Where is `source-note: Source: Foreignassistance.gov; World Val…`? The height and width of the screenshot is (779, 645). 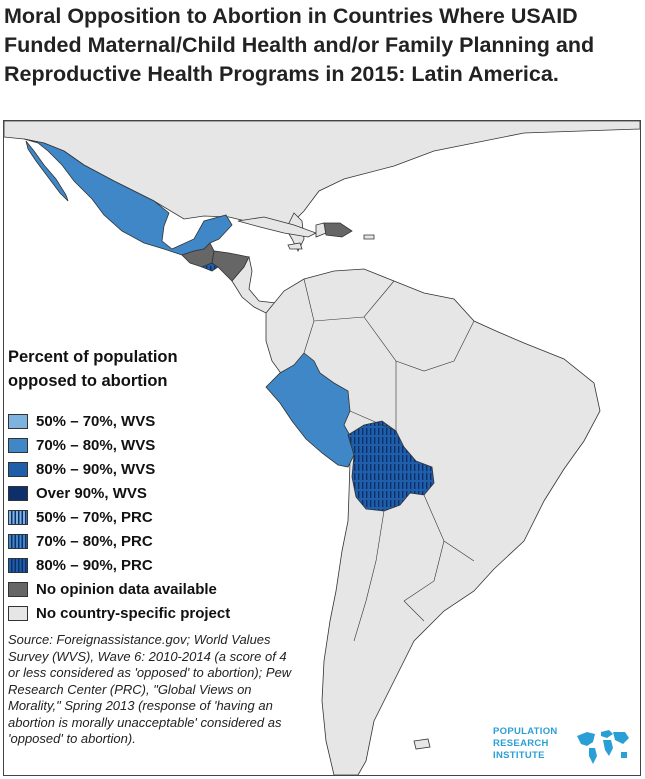
source-note: Source: Foreignassistance.gov; World Val… is located at coordinates (150, 689).